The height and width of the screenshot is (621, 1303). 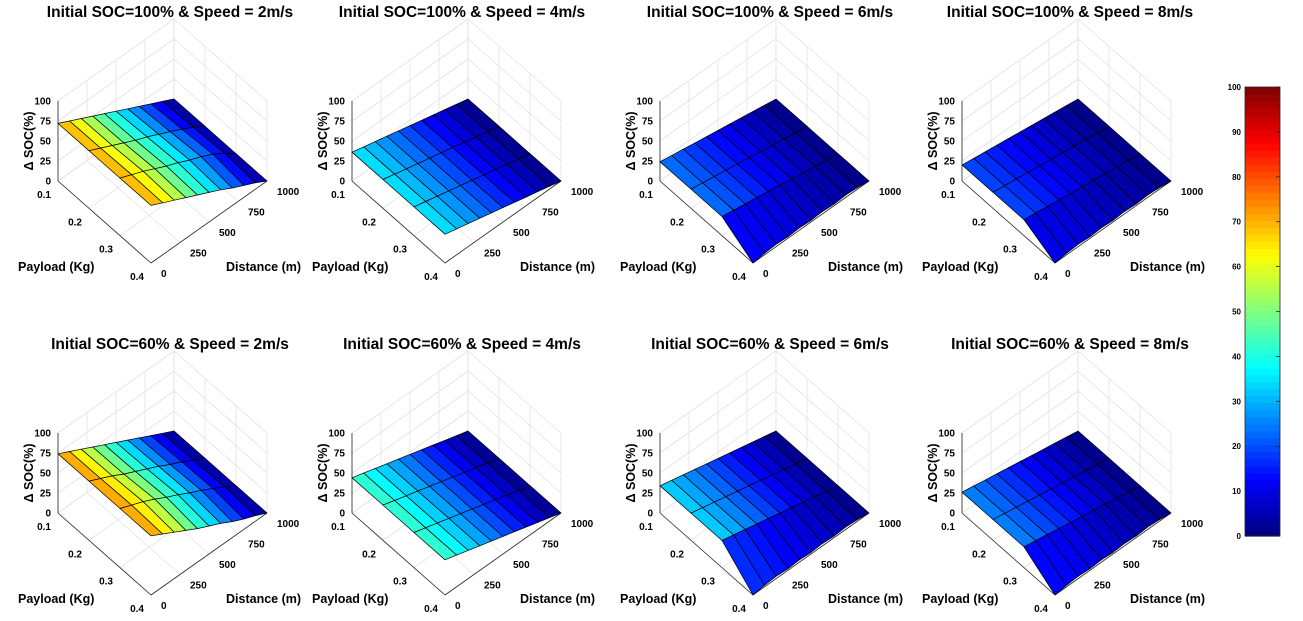 What do you see at coordinates (1010, 250) in the screenshot?
I see `x-tick-label: 0.3` at bounding box center [1010, 250].